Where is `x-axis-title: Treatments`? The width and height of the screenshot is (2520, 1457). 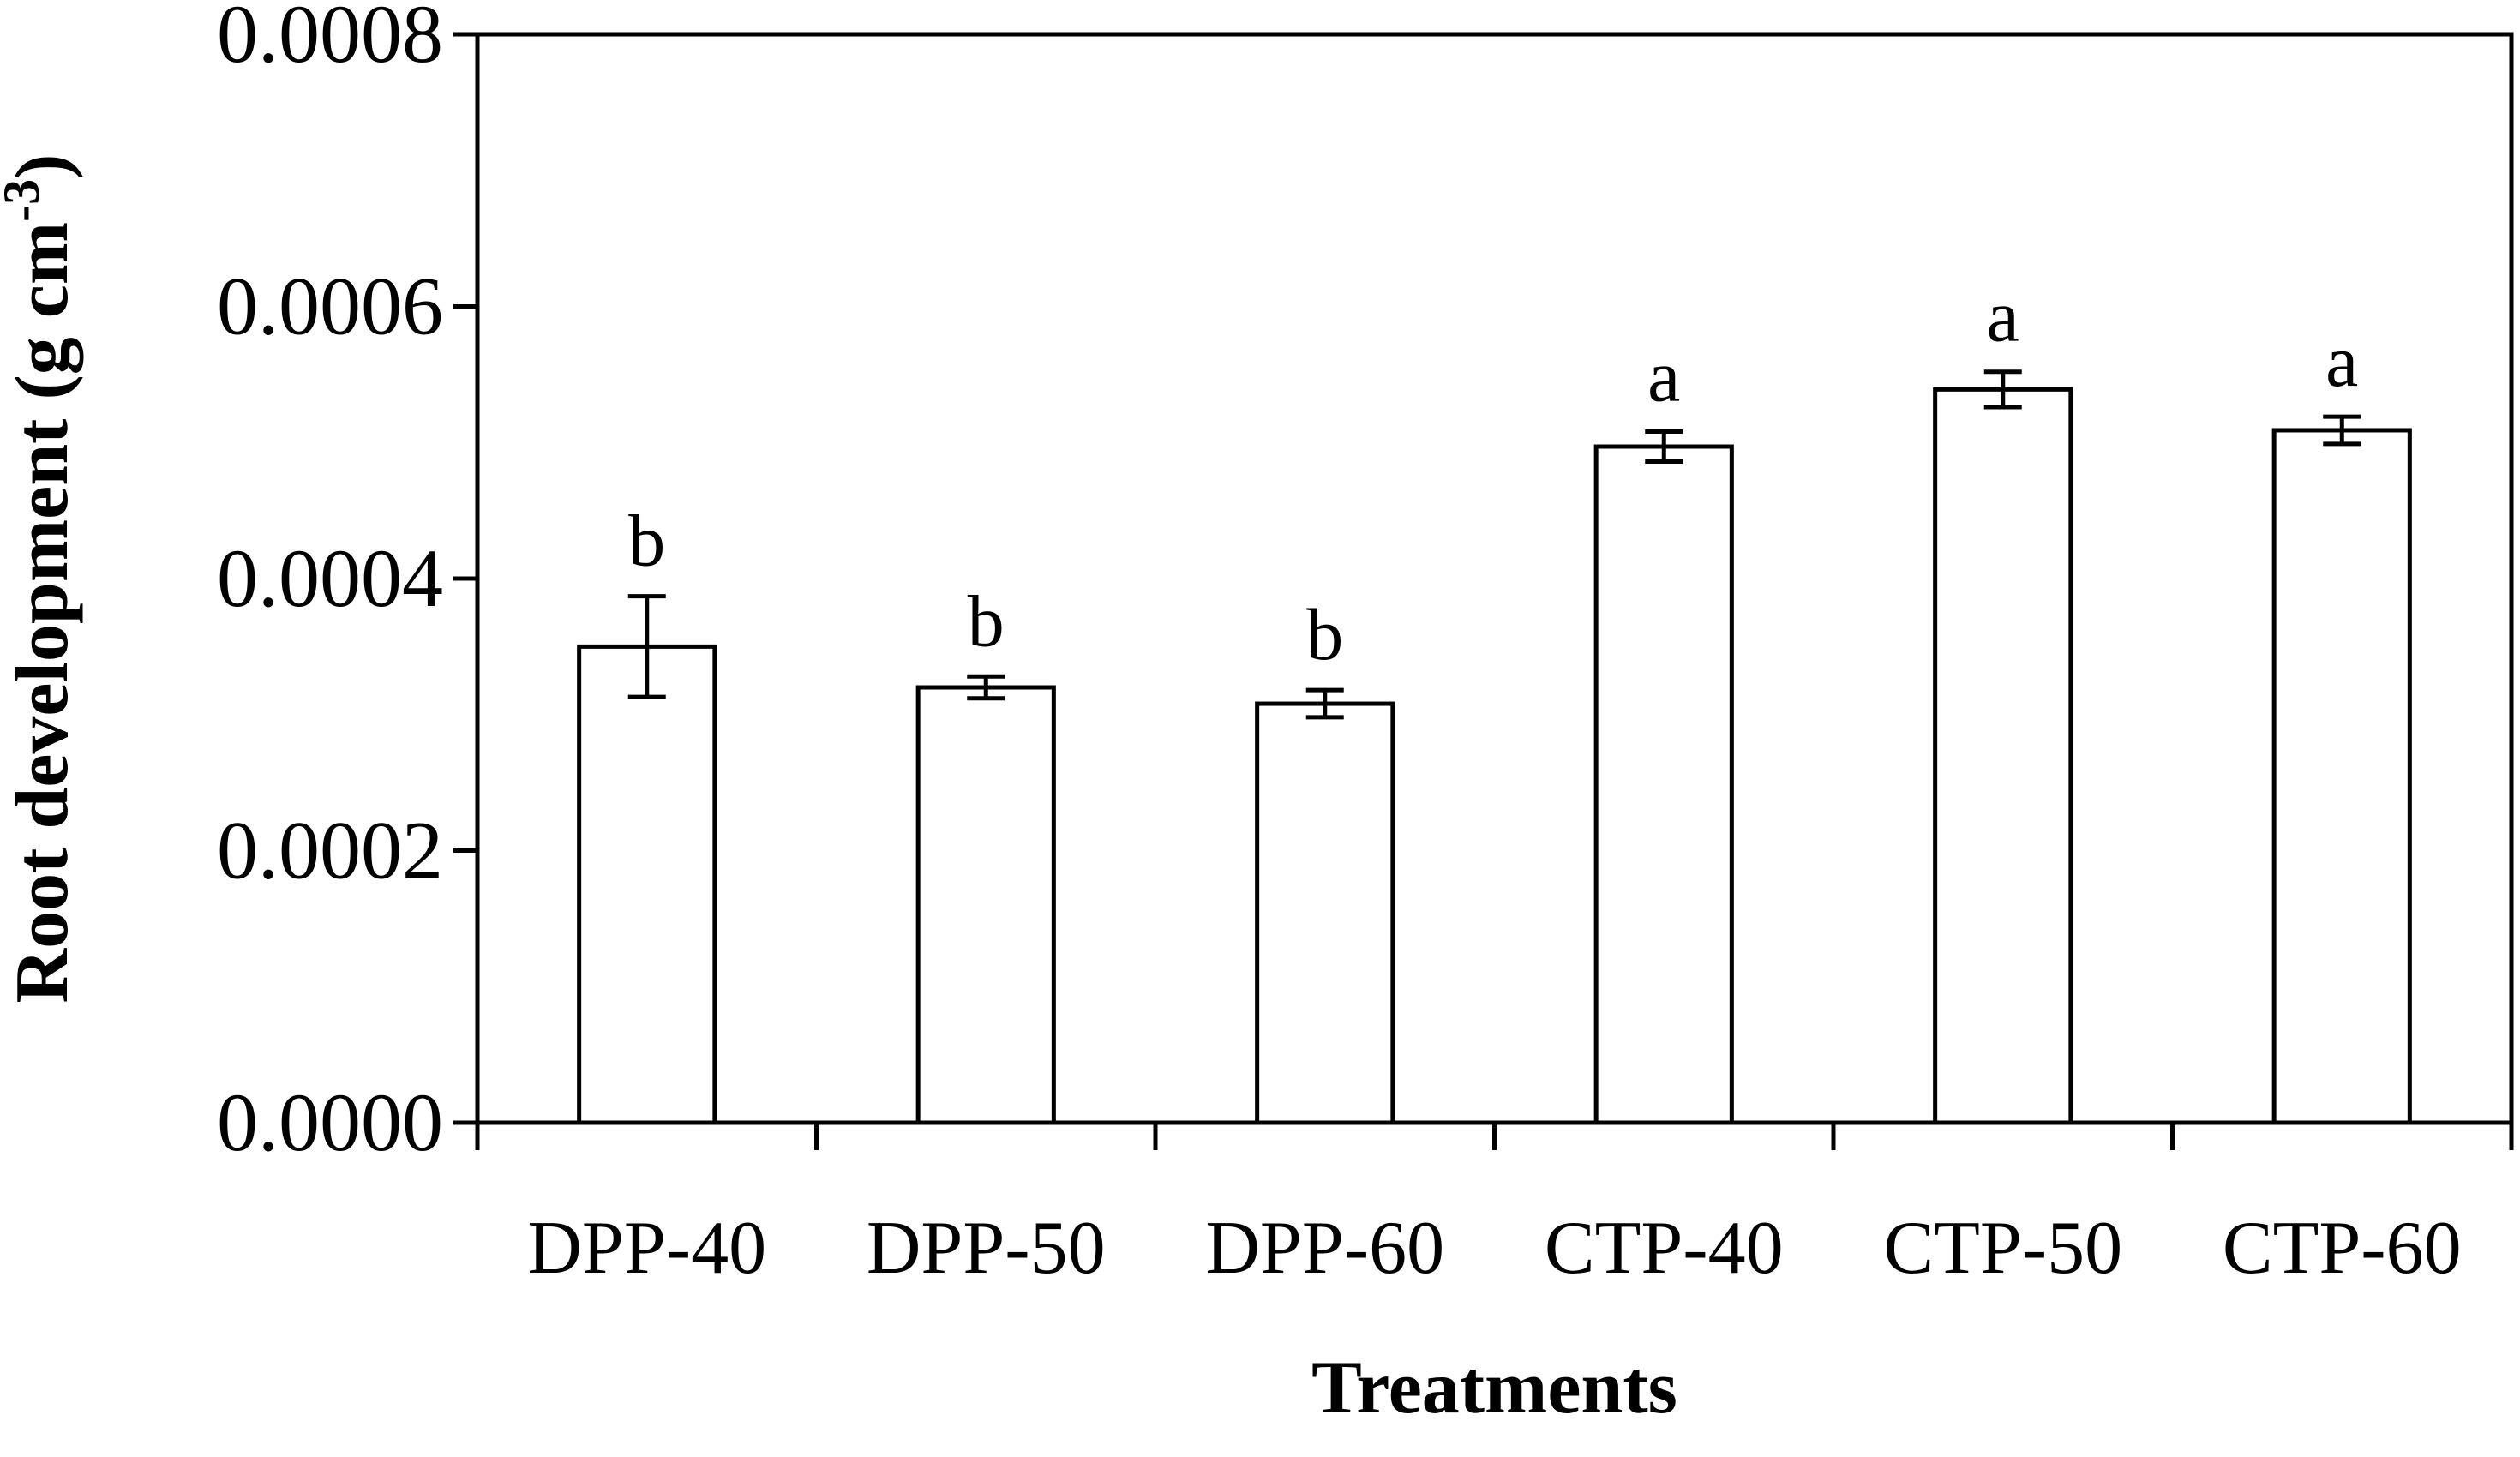
x-axis-title: Treatments is located at coordinates (1494, 1388).